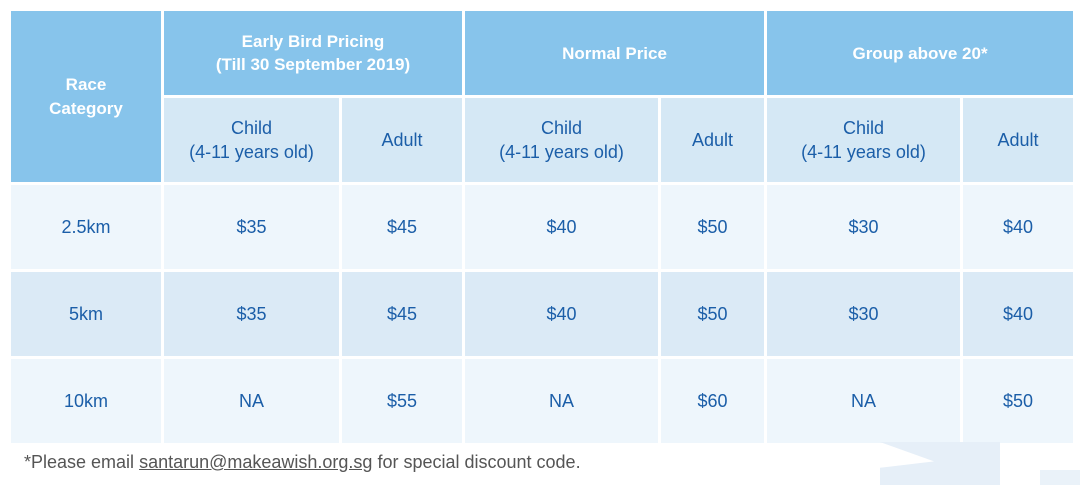  Describe the element at coordinates (864, 140) in the screenshot. I see `group-child-header: Child (4-11 years old)` at that location.